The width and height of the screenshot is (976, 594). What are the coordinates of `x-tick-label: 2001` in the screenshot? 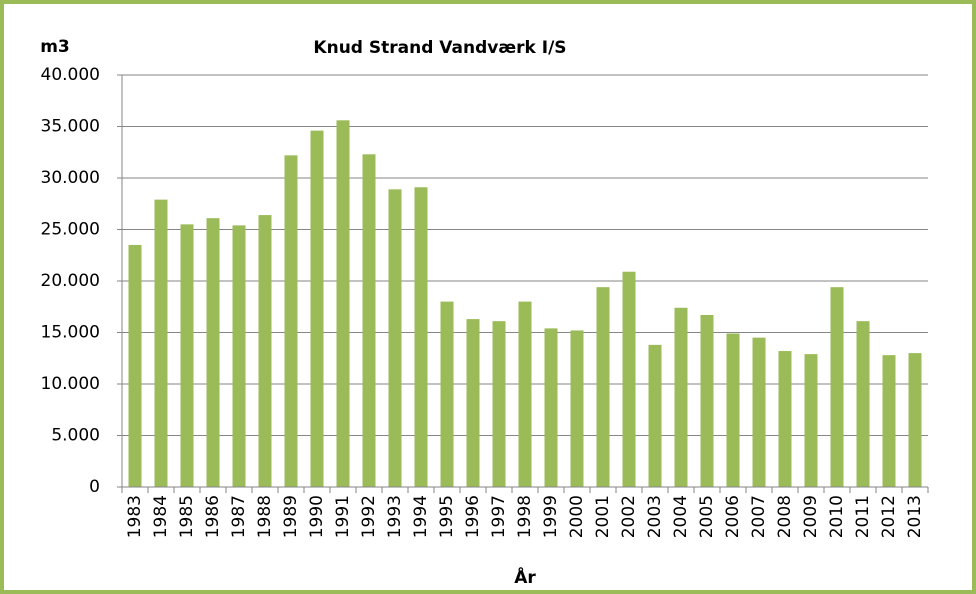 It's located at (603, 516).